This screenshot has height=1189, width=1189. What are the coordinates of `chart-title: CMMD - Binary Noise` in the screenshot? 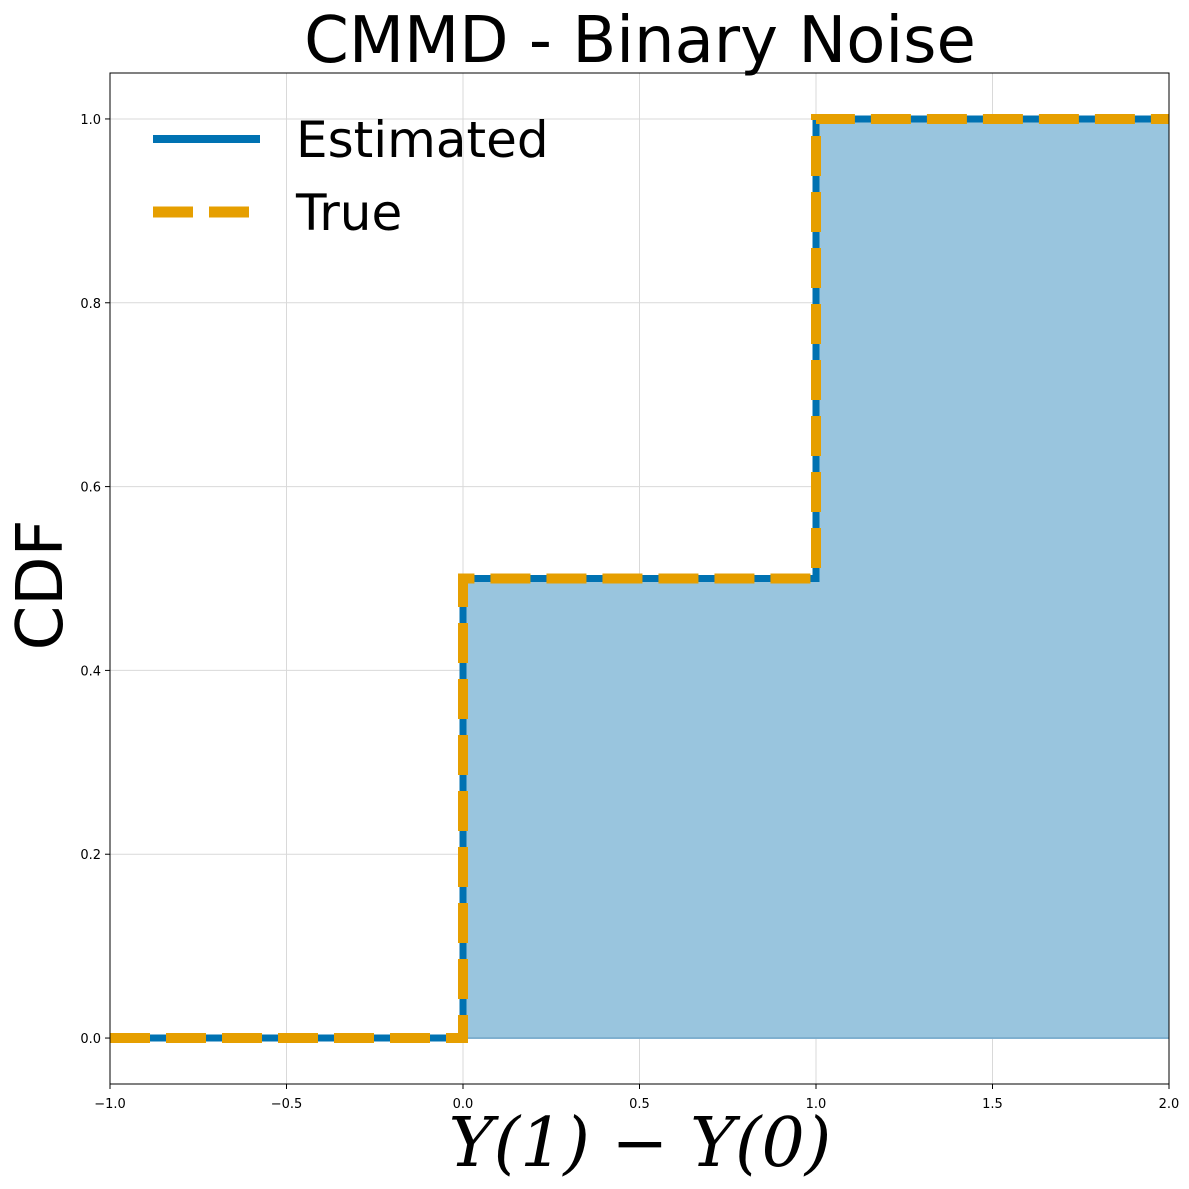 It's located at (640, 41).